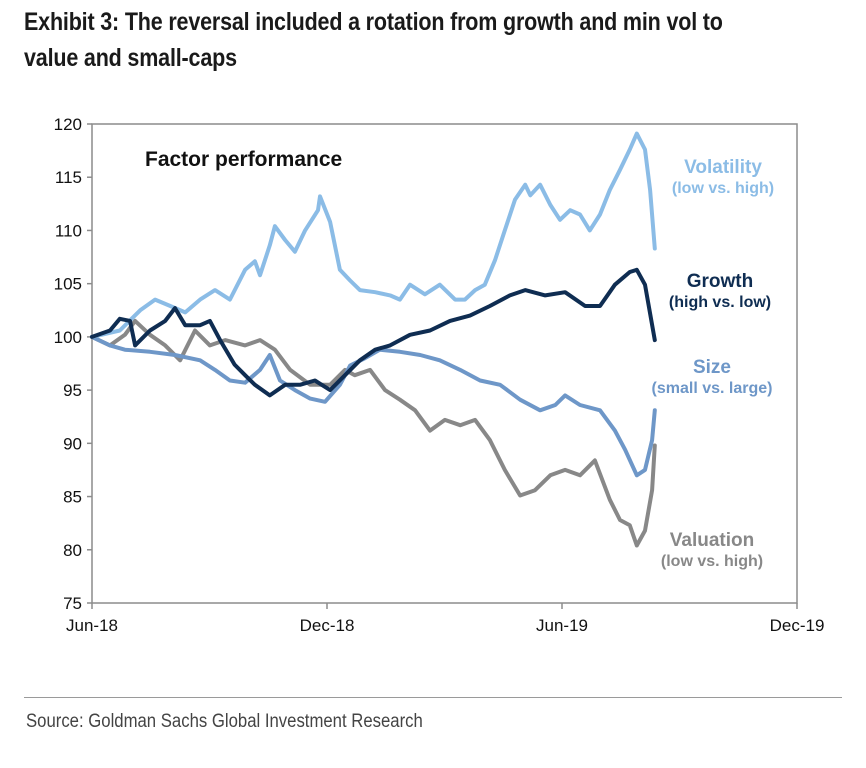 The image size is (866, 768). What do you see at coordinates (712, 367) in the screenshot?
I see `series-label-name: Size` at bounding box center [712, 367].